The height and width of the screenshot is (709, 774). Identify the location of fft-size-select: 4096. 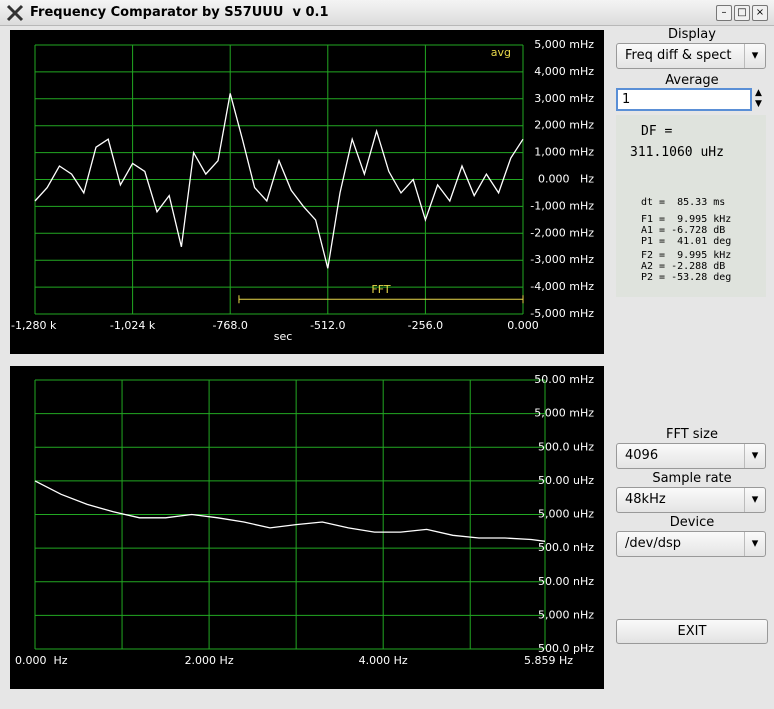
(691, 456).